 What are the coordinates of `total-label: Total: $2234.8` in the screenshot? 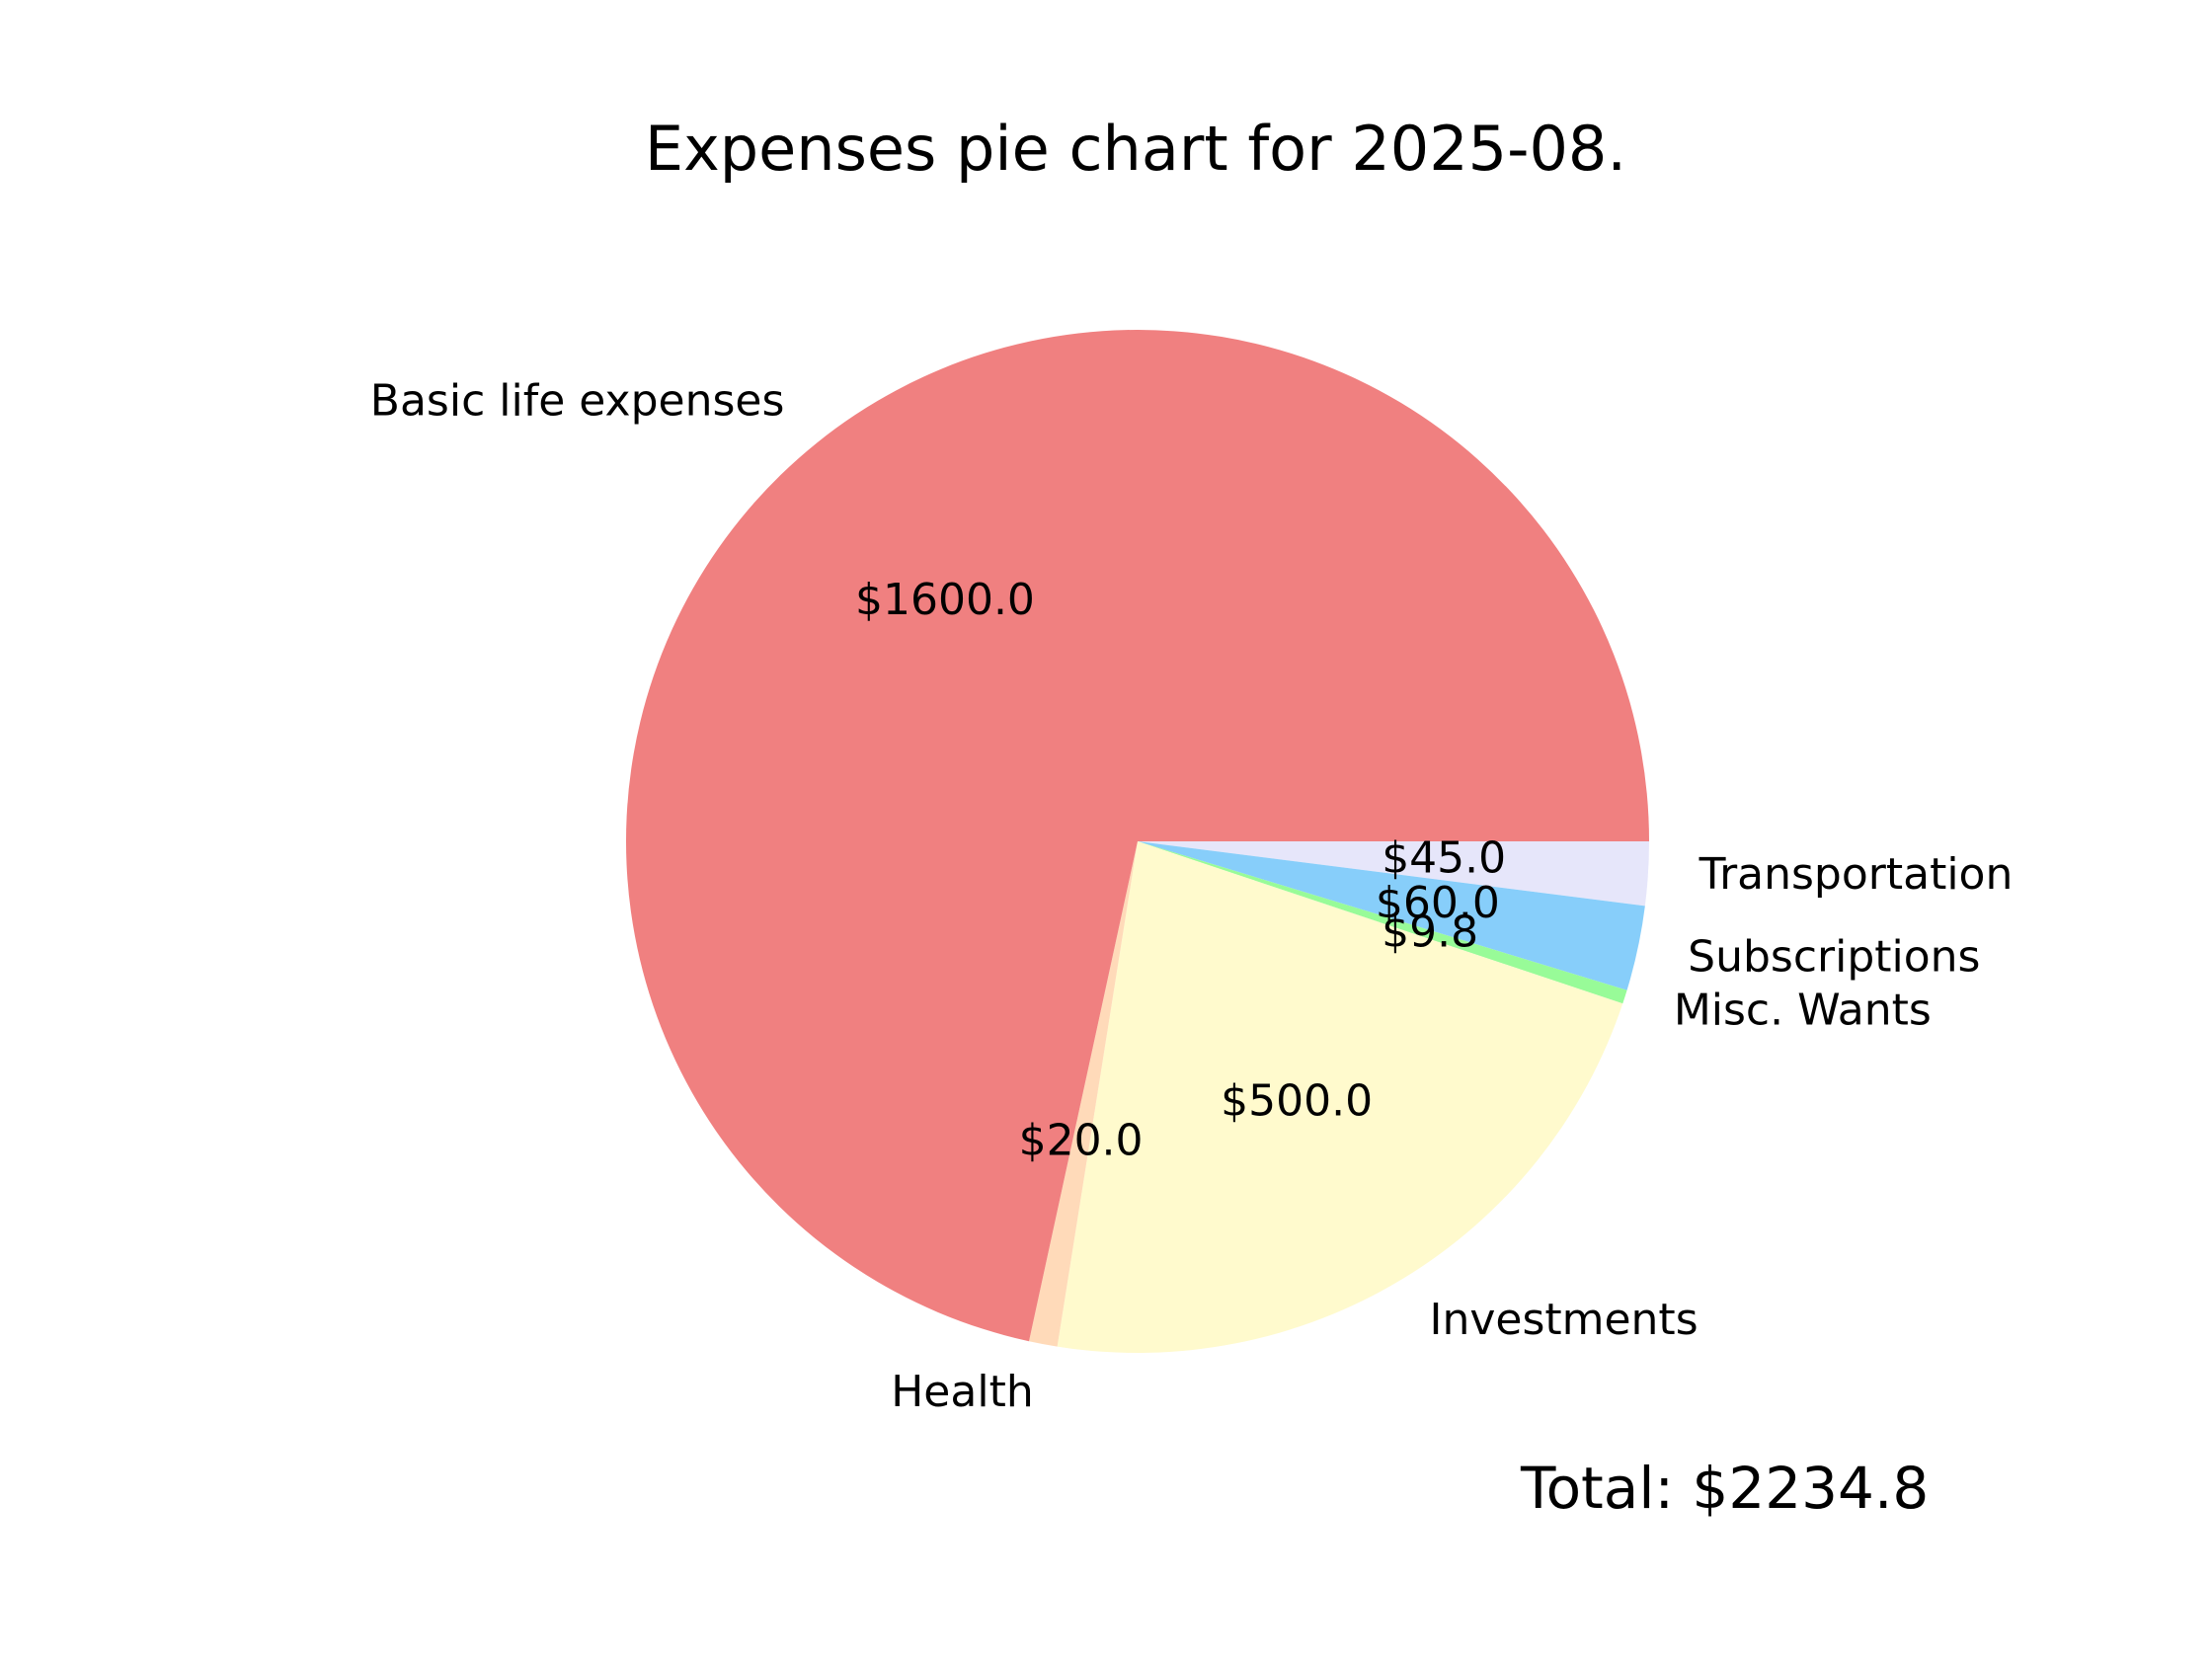 It's located at (1725, 1489).